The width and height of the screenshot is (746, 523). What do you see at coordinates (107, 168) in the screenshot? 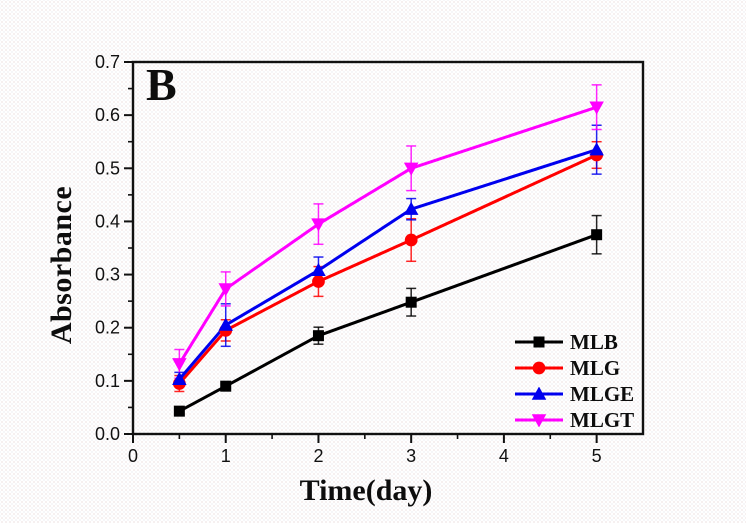
I see `svg-text: 0.5` at bounding box center [107, 168].